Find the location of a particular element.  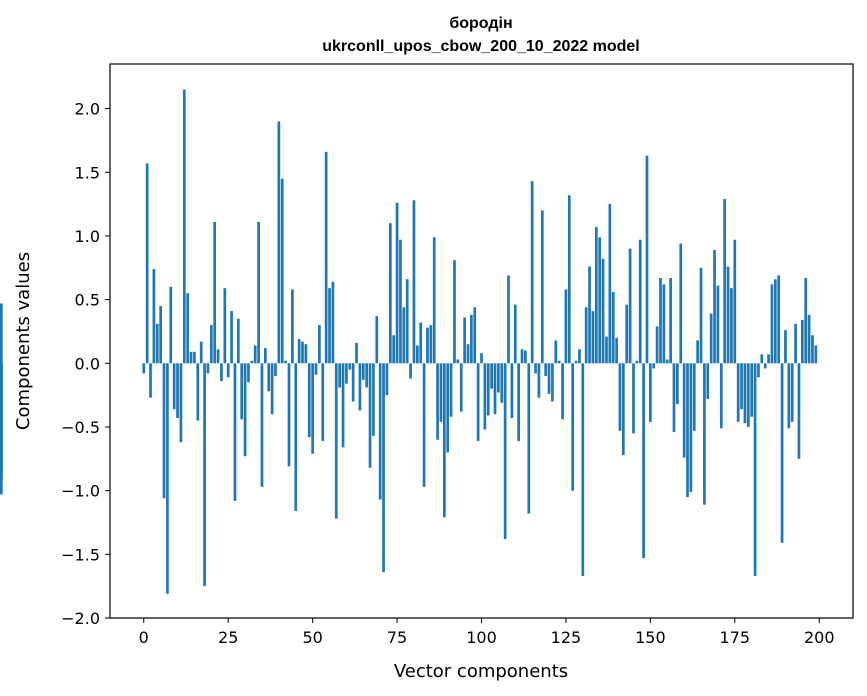

x-tick-label: 75 is located at coordinates (397, 637).